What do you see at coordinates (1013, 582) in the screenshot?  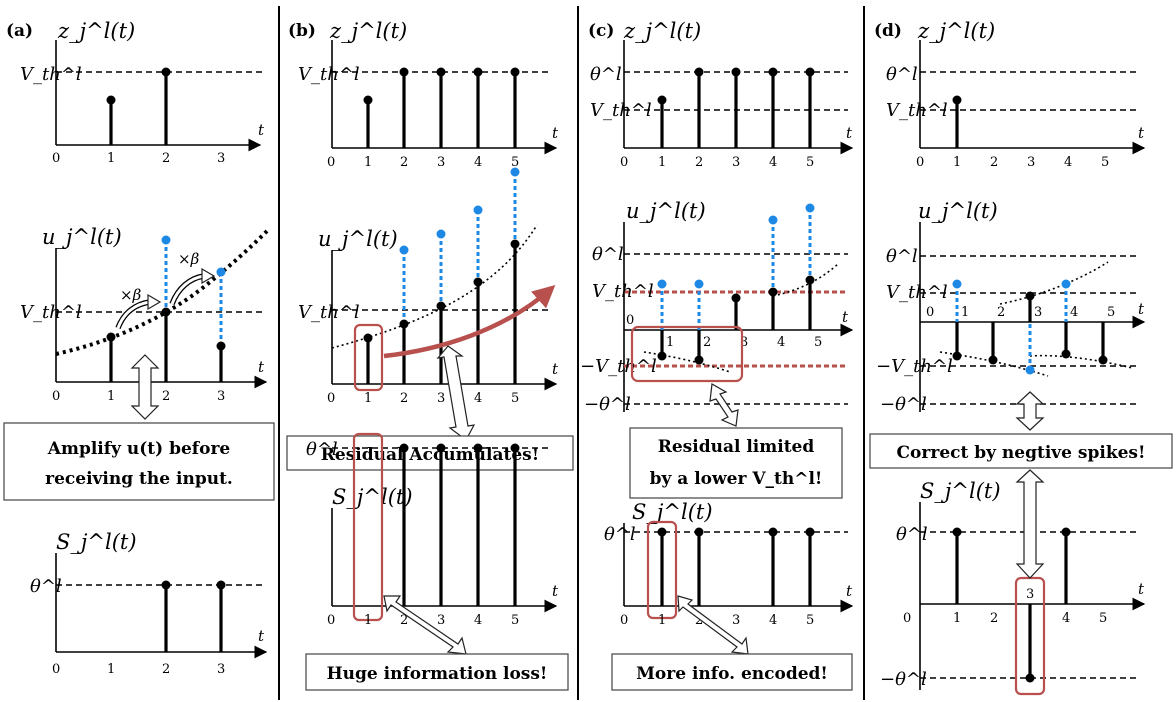 I see `panel-d-bot-plot: S_j^l(t) t θ^l −θ^l 0 1 2 3 4 5` at bounding box center [1013, 582].